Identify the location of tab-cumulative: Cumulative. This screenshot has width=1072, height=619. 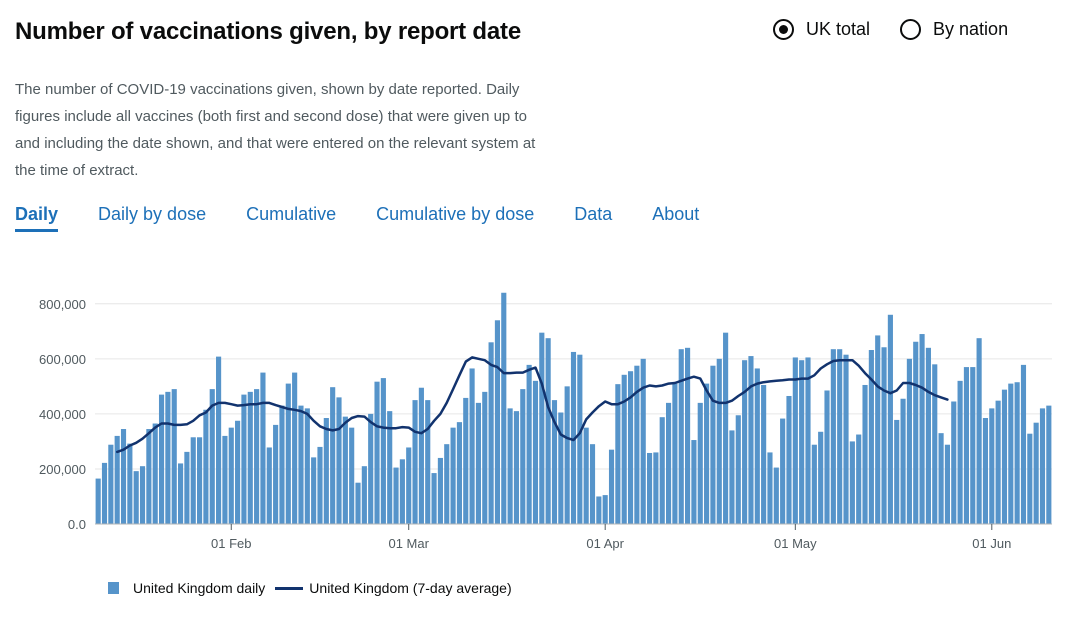
(291, 214).